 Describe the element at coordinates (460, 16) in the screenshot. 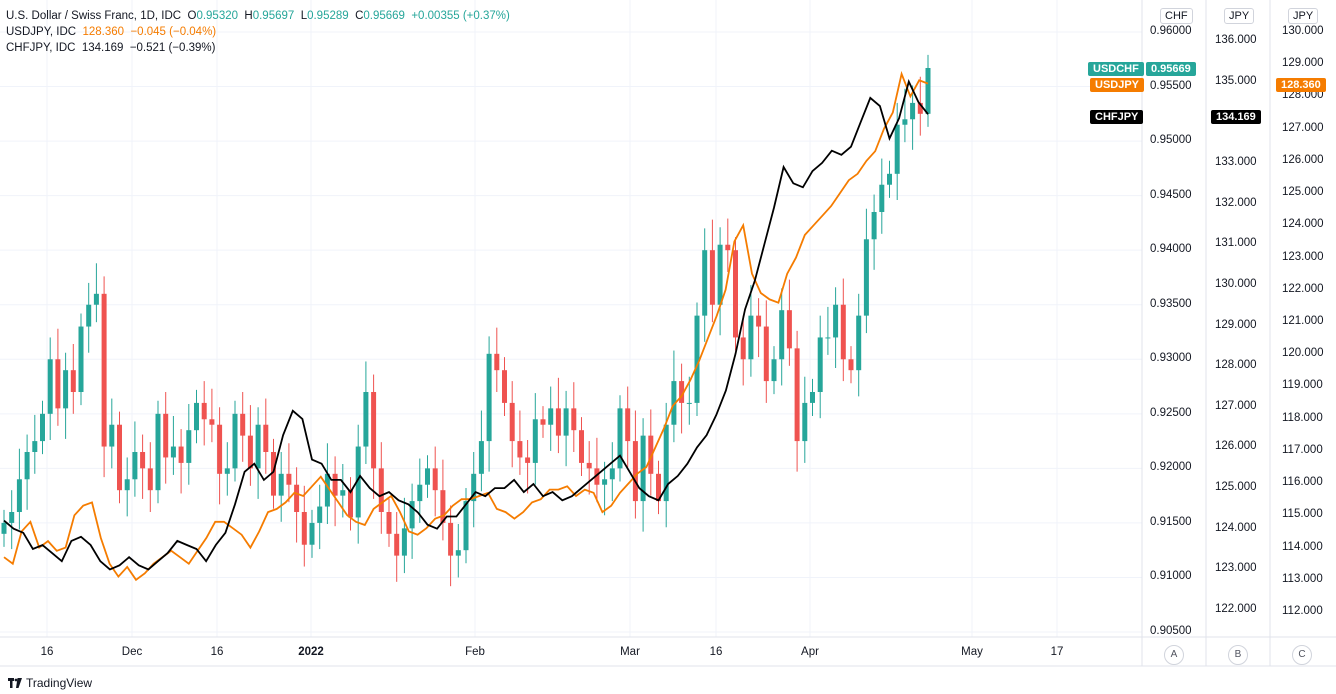

I see `legend-change: +0.00355 (+0.37%)` at that location.